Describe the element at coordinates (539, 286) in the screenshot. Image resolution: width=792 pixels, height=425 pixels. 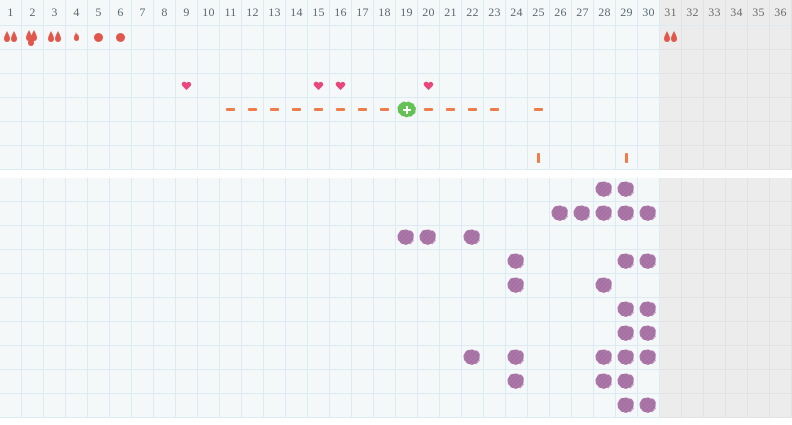
I see `grid-cell-r5-c25` at that location.